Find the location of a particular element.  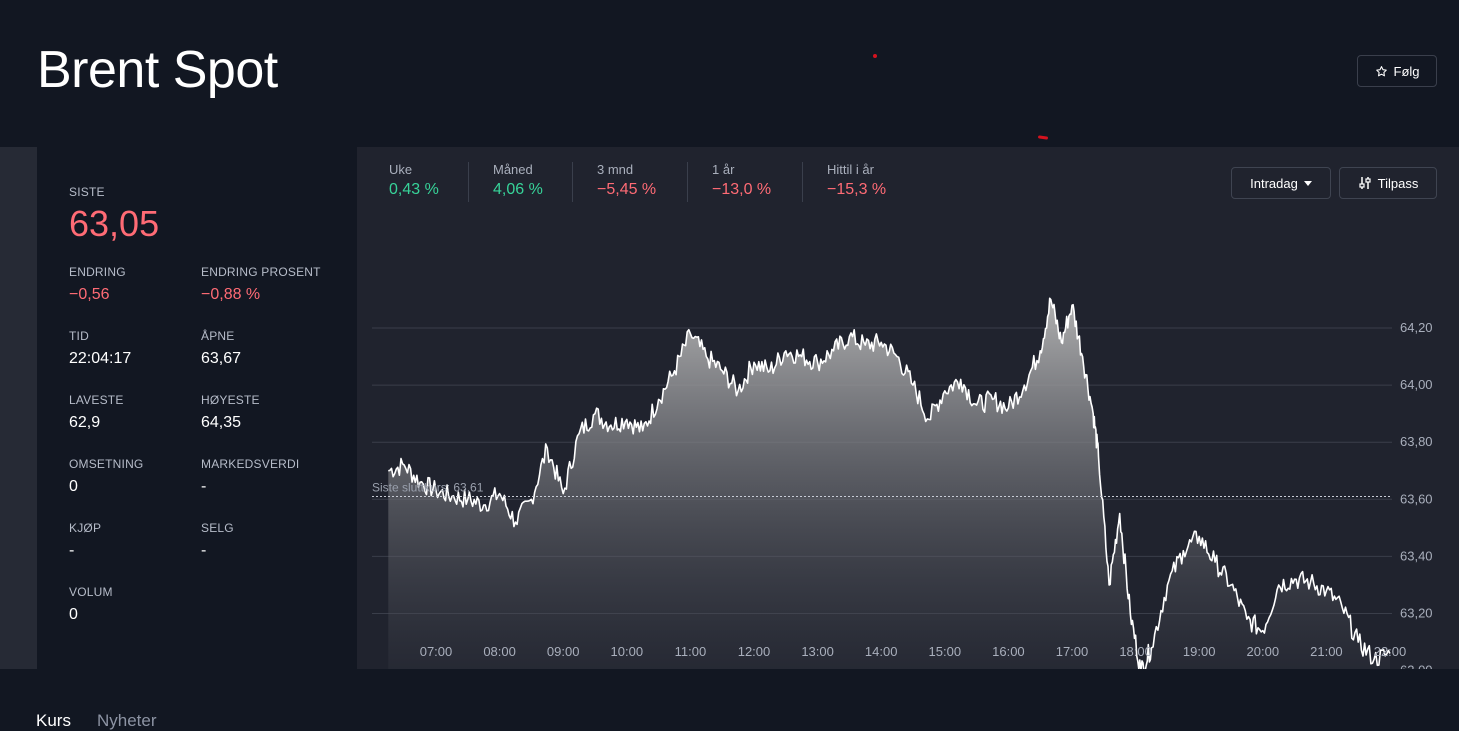

tid-value: 22:04:17 is located at coordinates (100, 358).